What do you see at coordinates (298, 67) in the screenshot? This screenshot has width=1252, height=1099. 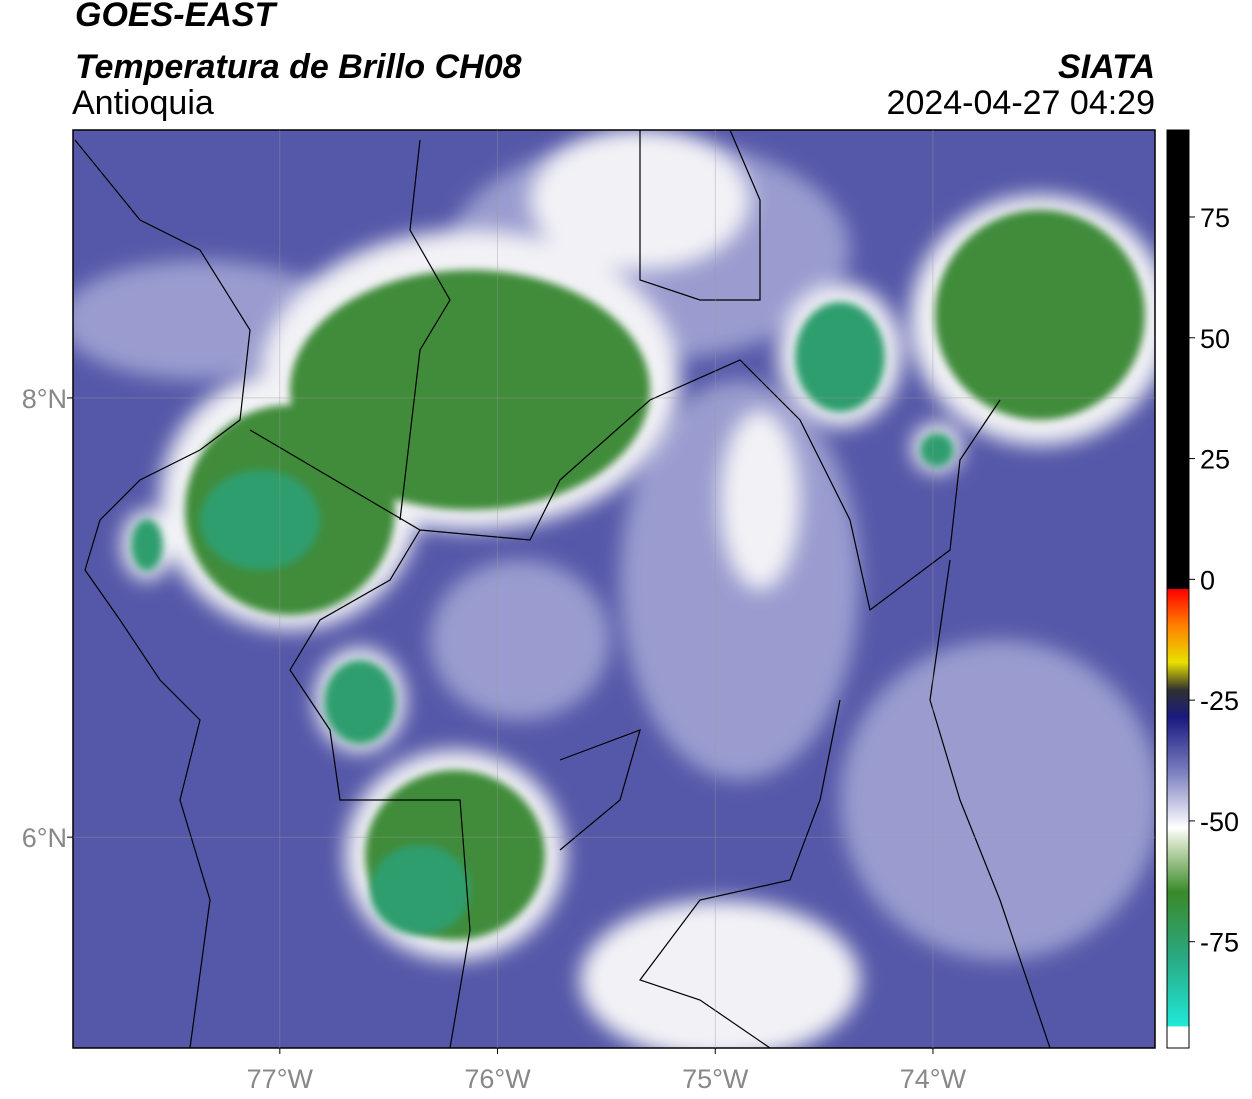 I see `subtitle: Temperatura de Brillo CH08` at bounding box center [298, 67].